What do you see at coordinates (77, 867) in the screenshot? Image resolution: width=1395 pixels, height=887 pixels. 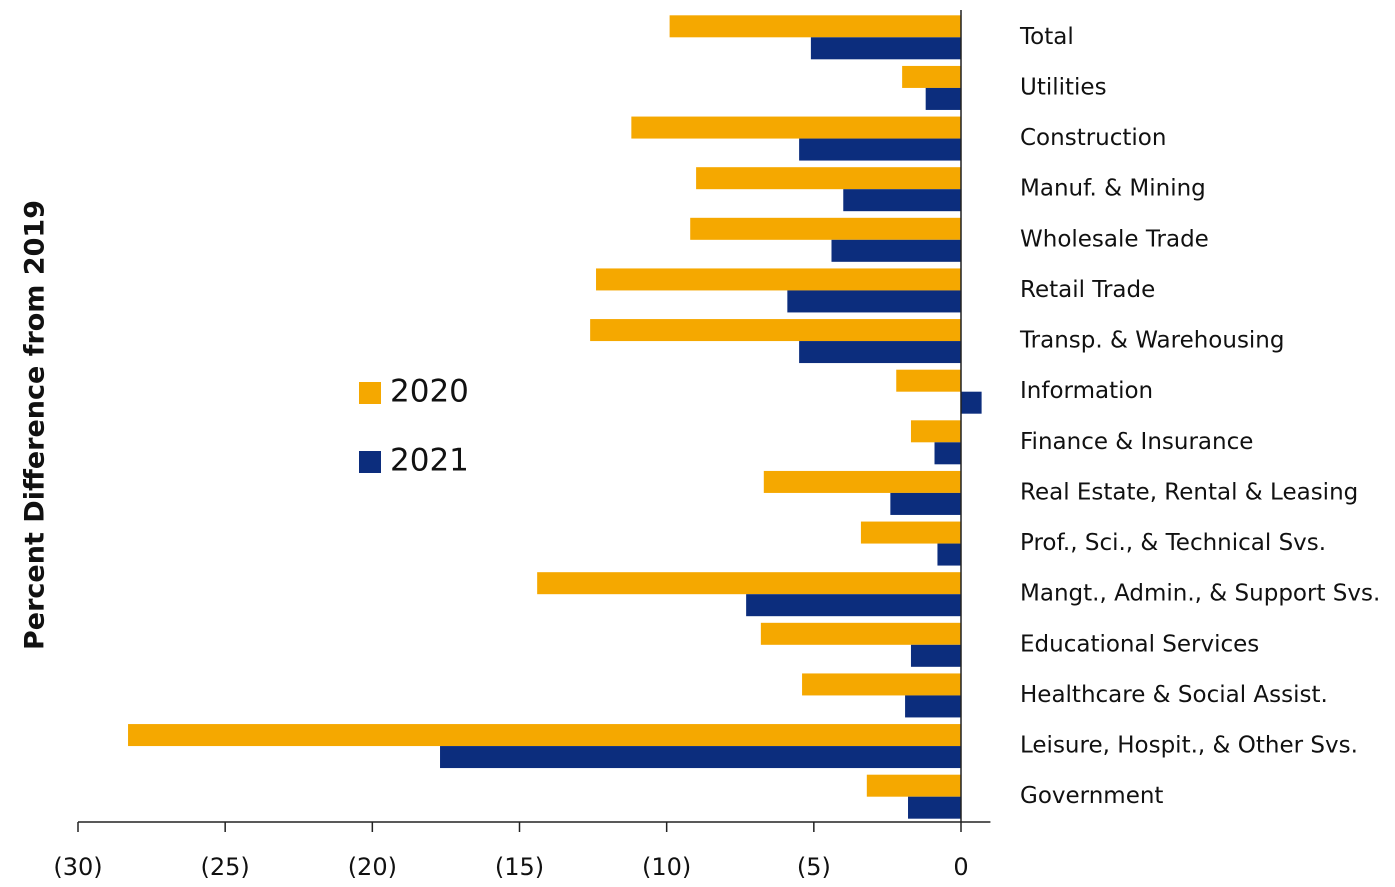 I see `x-tick-label: (30)` at bounding box center [77, 867].